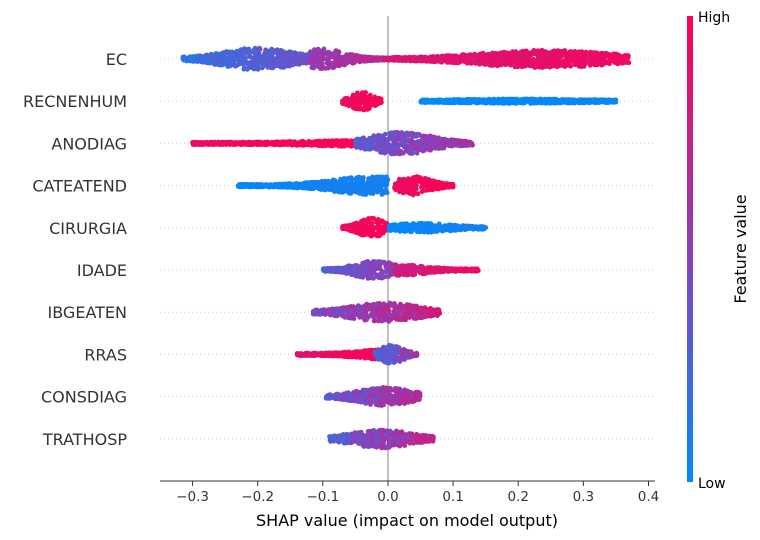 The width and height of the screenshot is (760, 540). What do you see at coordinates (414, 227) in the screenshot?
I see `feature-row-cirurgia` at bounding box center [414, 227].